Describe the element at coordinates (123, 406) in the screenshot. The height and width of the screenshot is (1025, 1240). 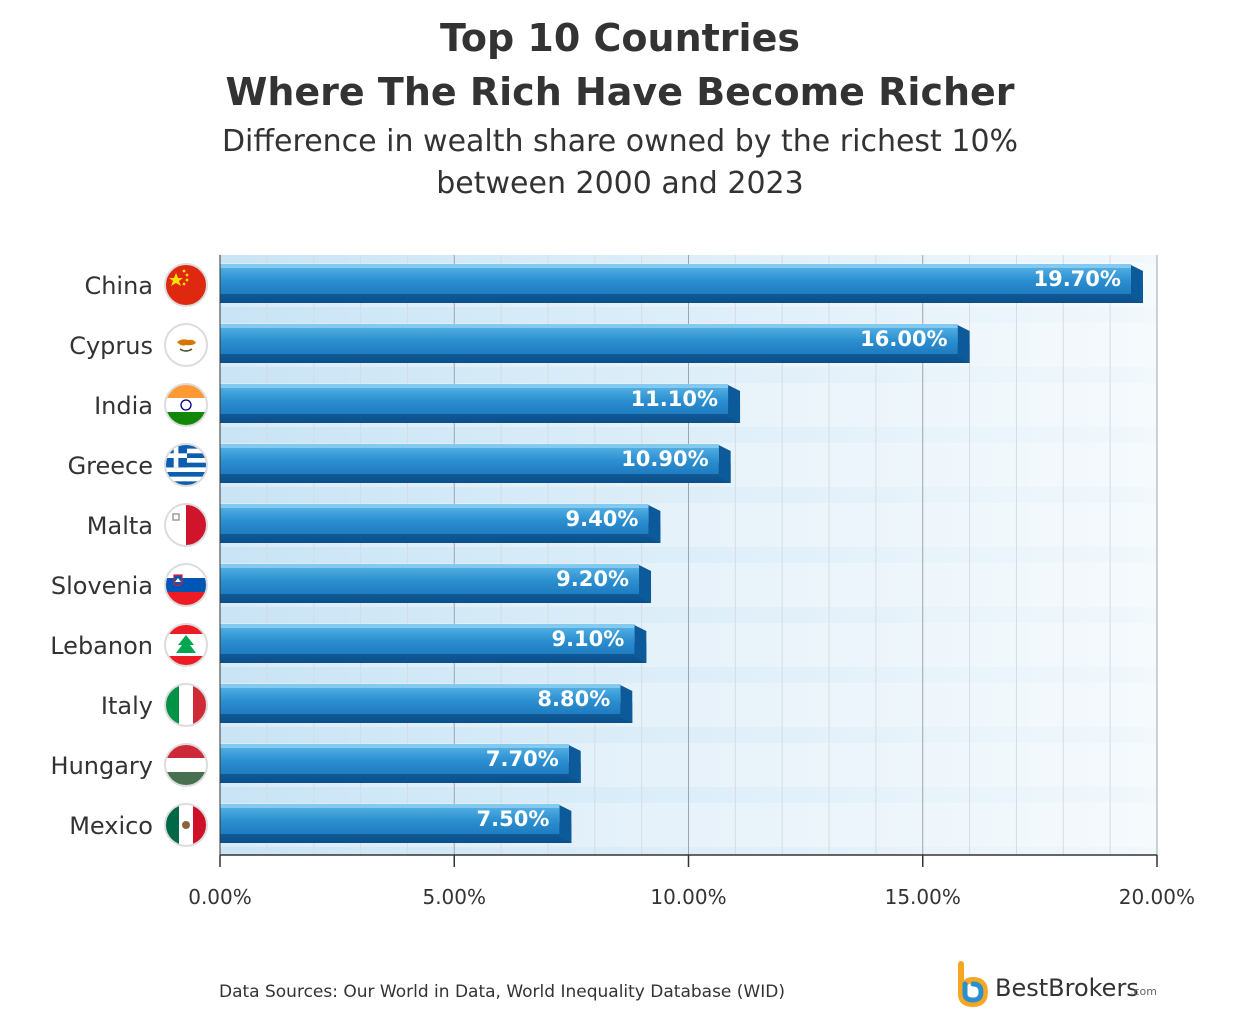
I see `category-label: India` at that location.